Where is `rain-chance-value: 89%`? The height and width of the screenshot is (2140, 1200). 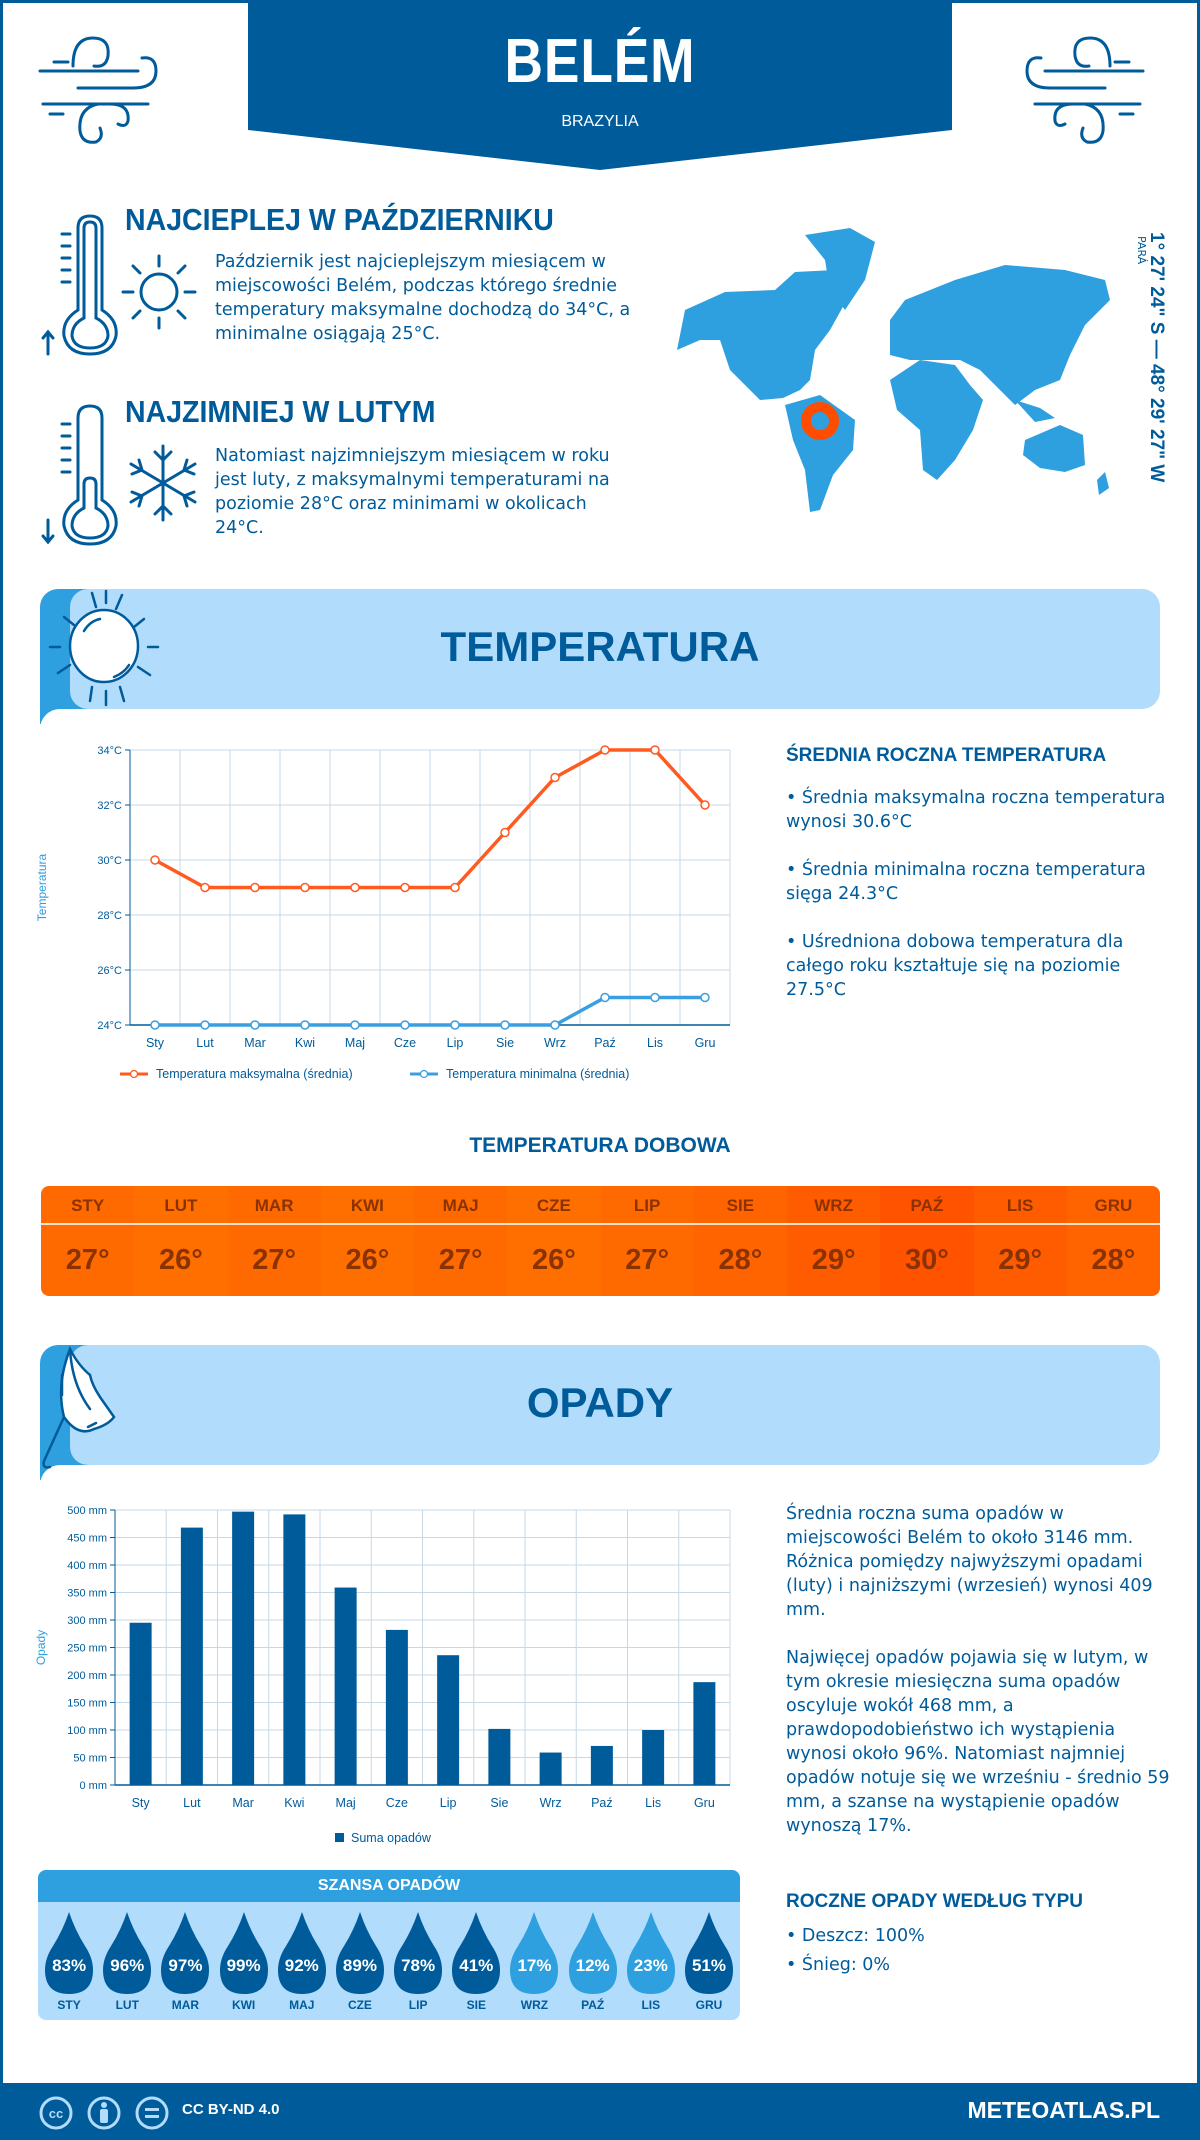 rain-chance-value: 89% is located at coordinates (359, 1965).